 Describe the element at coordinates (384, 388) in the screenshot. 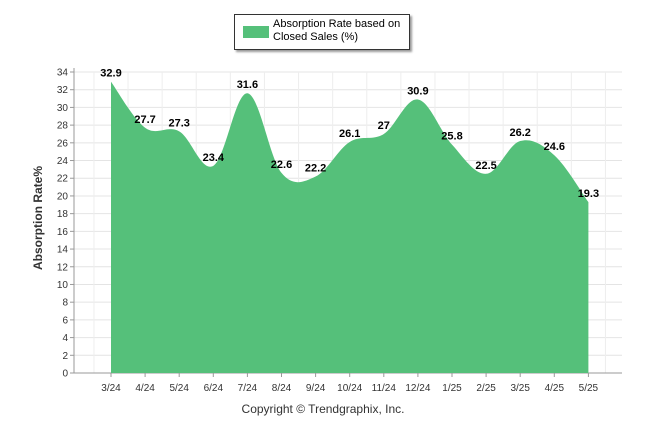

I see `x-tick-label: 11/24` at that location.